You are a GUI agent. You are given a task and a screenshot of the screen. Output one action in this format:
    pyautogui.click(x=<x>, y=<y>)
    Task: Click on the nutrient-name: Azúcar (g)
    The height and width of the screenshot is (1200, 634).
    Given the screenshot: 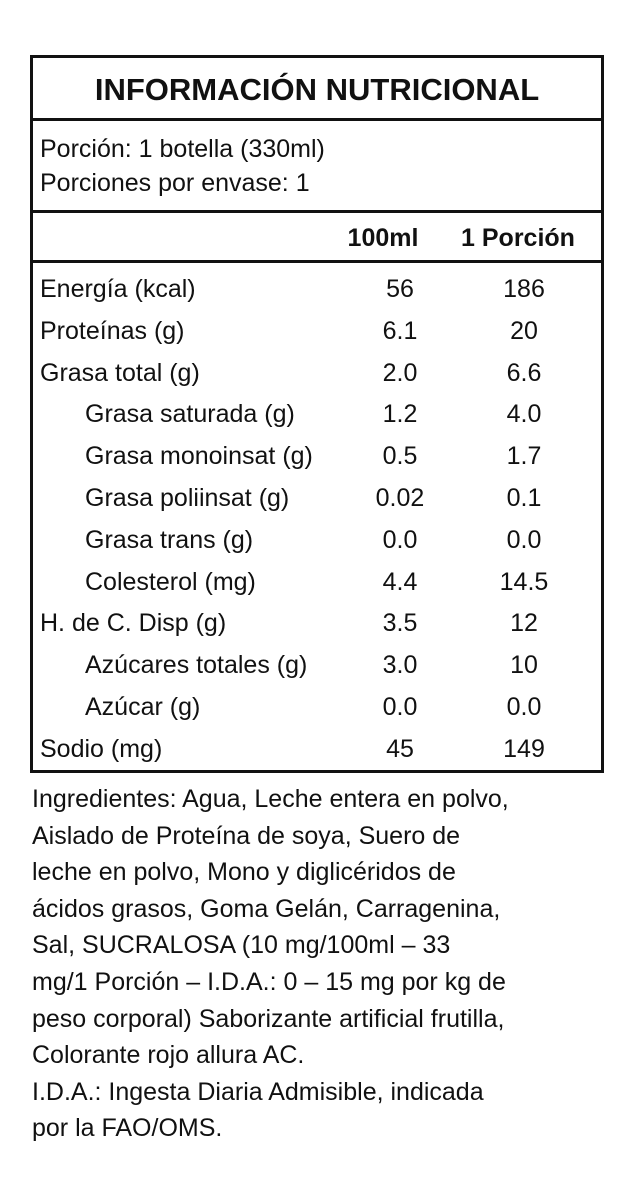 What is the action you would take?
    pyautogui.click(x=143, y=707)
    